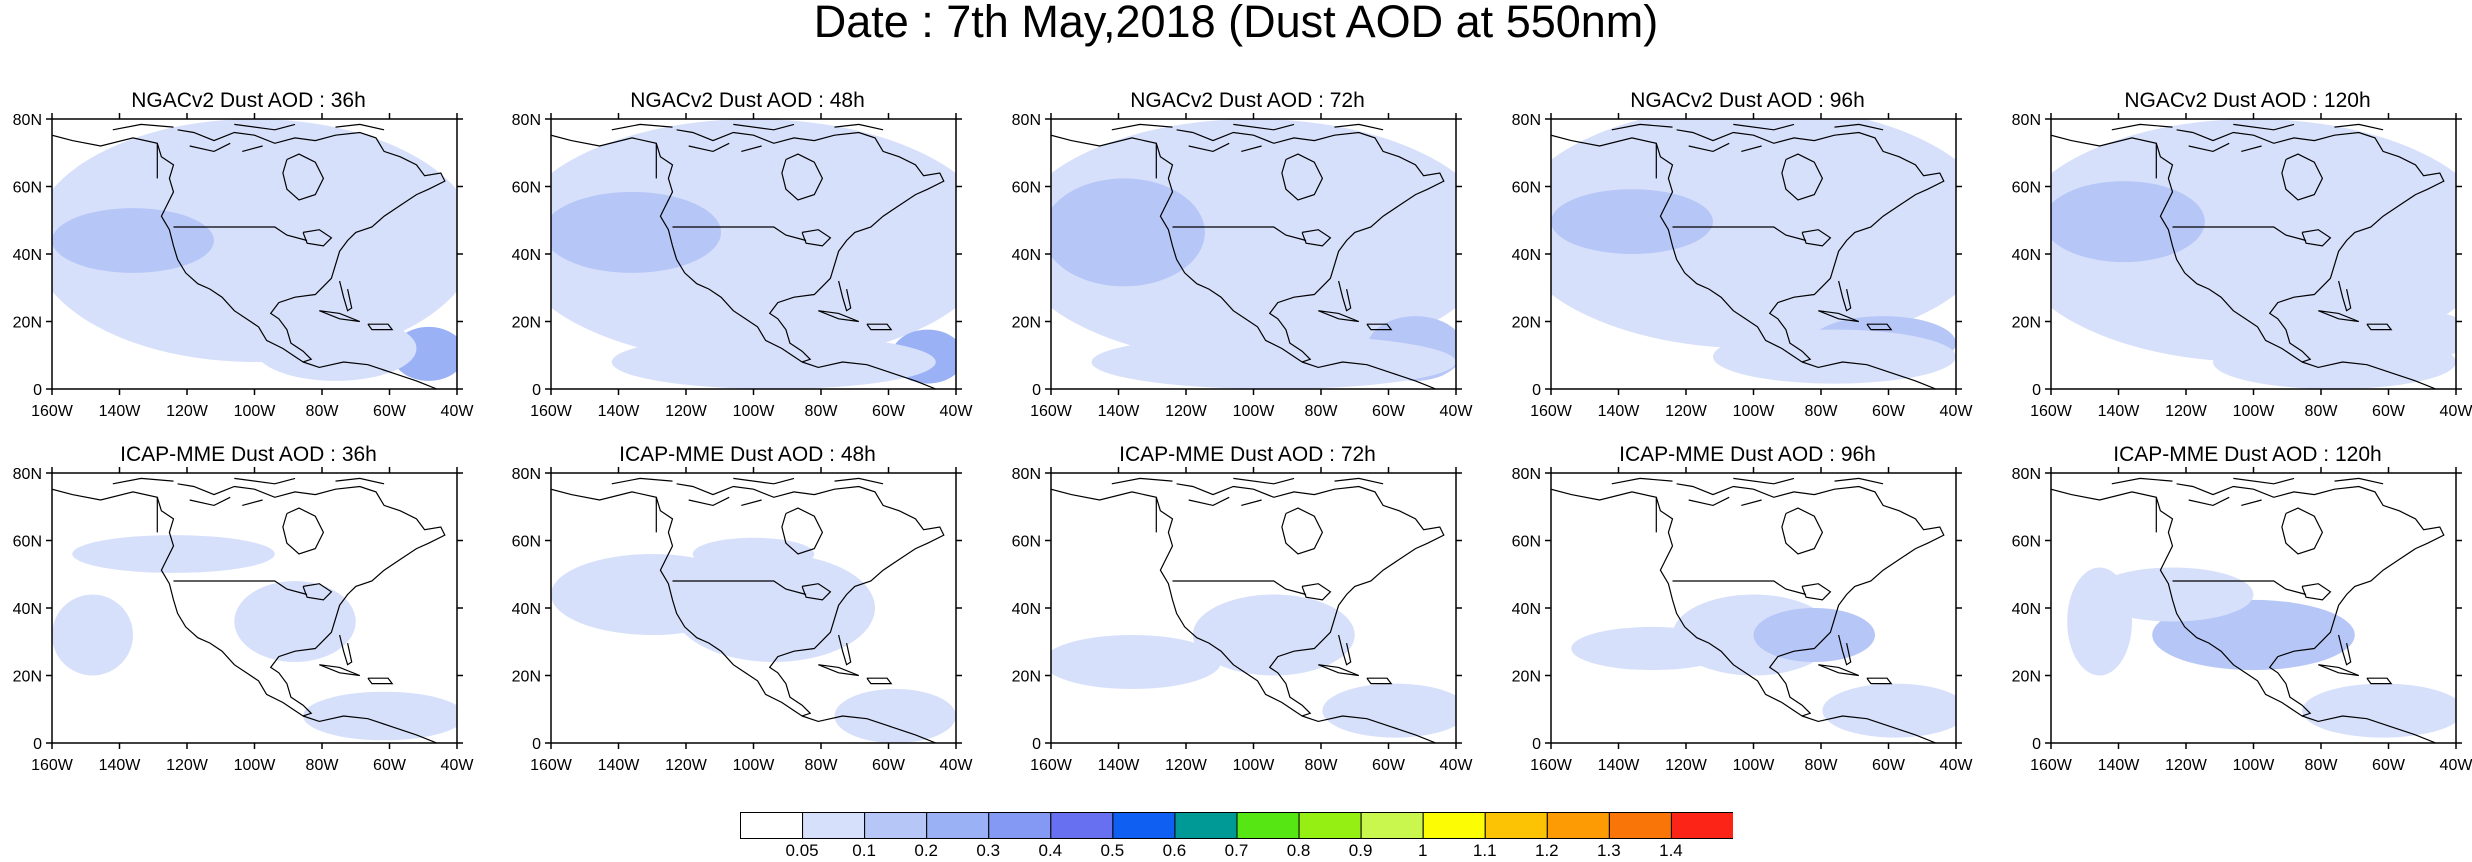 Image resolution: width=2472 pixels, height=862 pixels. What do you see at coordinates (1026, 609) in the screenshot?
I see `y-tick-label: 40N` at bounding box center [1026, 609].